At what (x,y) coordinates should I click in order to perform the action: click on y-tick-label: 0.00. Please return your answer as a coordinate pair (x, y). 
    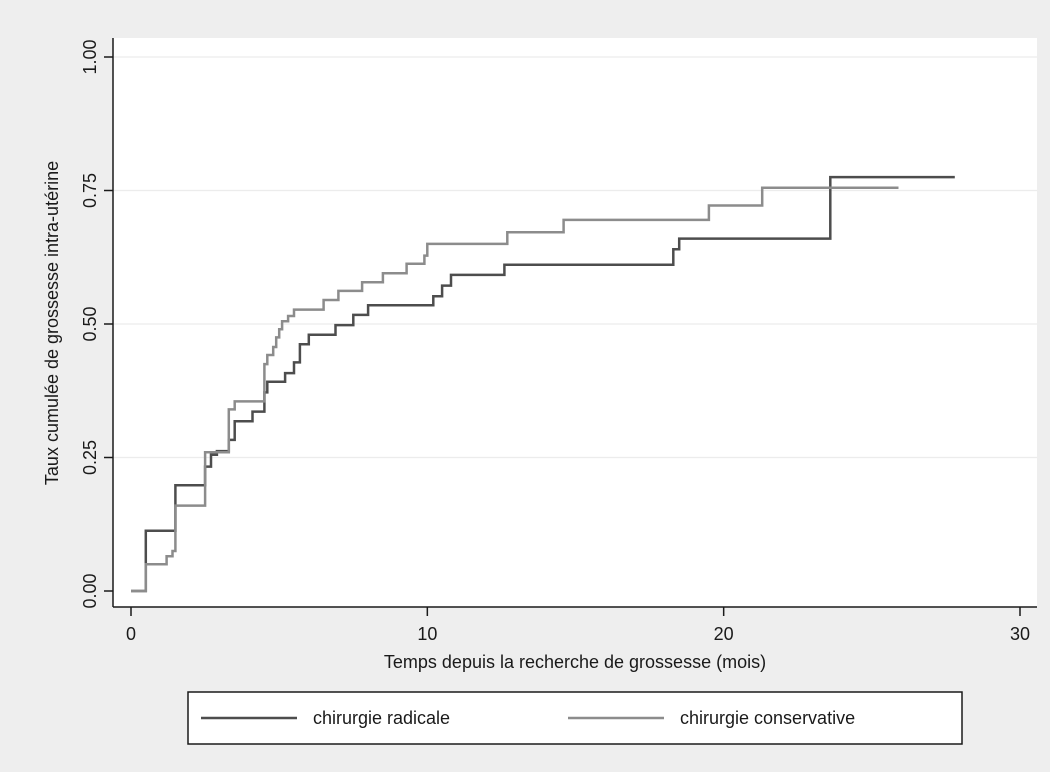
    Looking at the image, I should click on (90, 590).